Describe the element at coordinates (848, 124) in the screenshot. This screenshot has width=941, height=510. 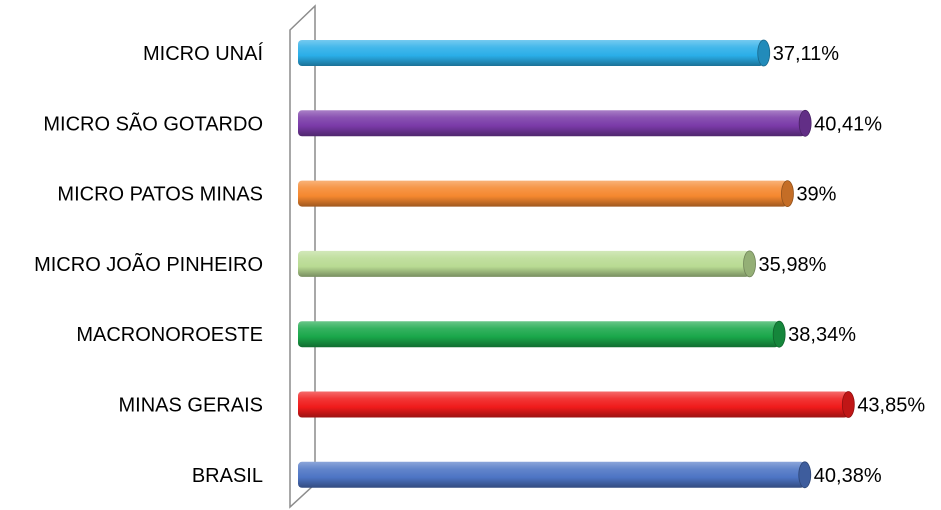
I see `value-label: 40,41%` at that location.